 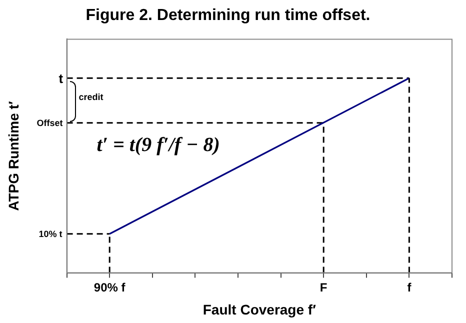 What do you see at coordinates (110, 287) in the screenshot?
I see `x-tick-label: 90% f` at bounding box center [110, 287].